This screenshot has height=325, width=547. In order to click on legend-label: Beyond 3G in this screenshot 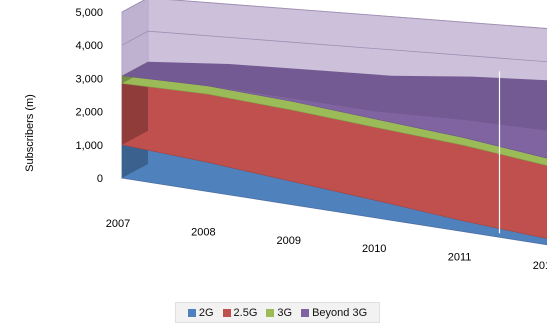, I will do `click(340, 312)`.